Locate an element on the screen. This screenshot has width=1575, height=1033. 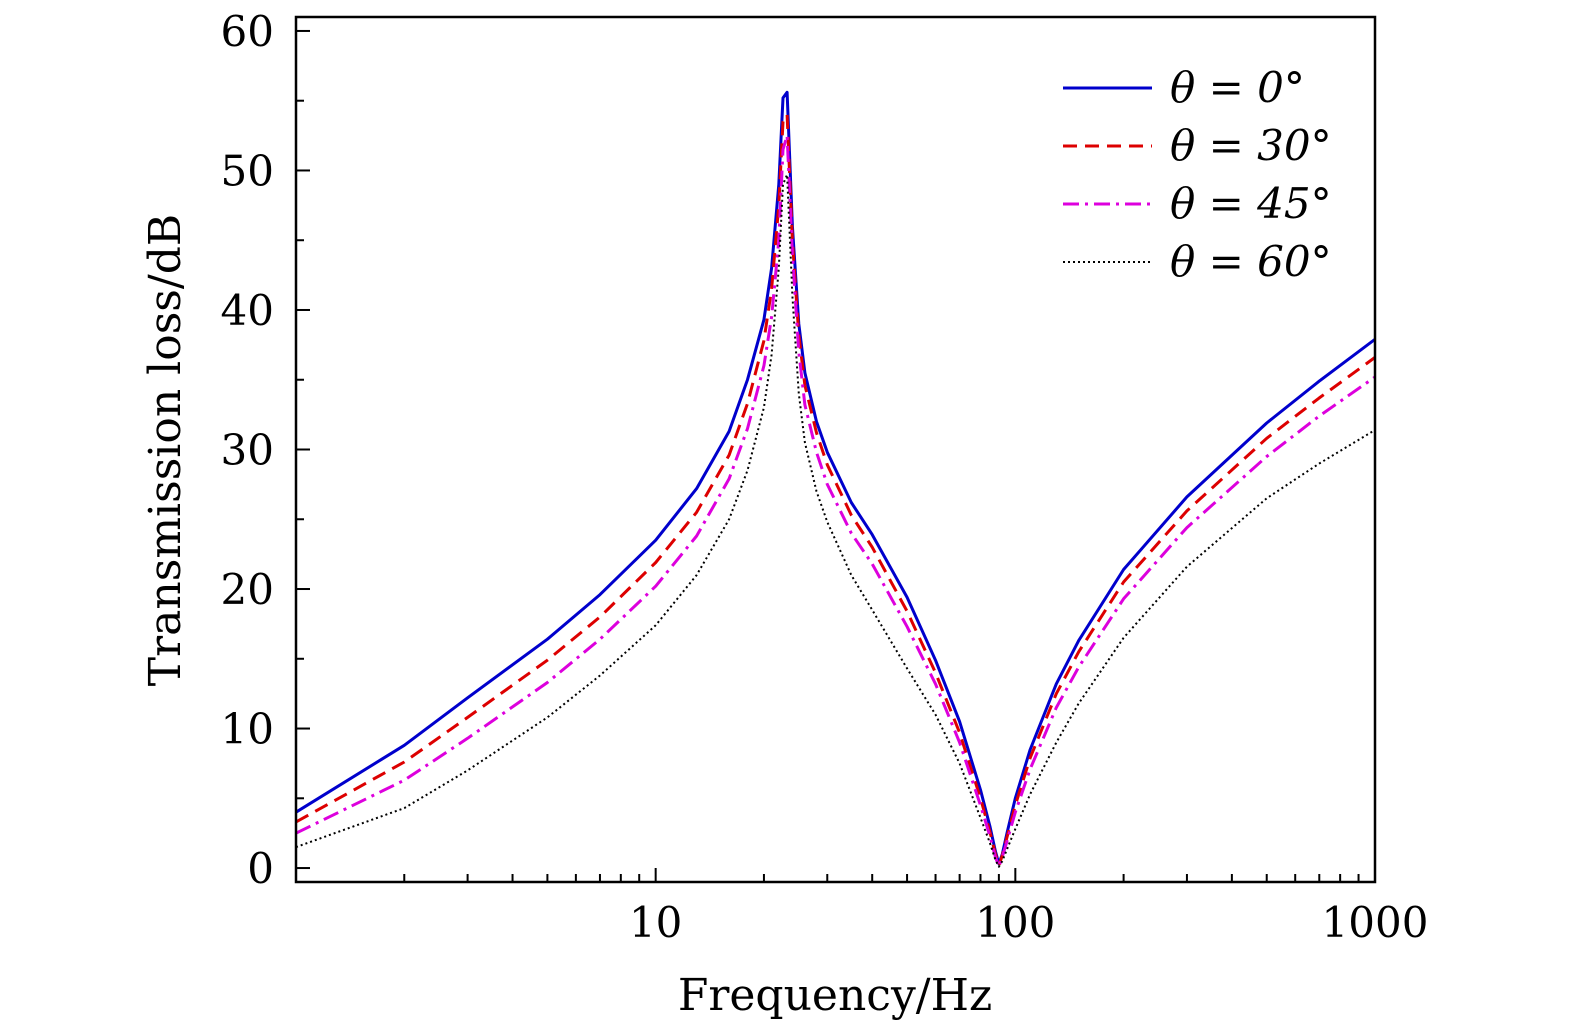
y-axis-ticks: 0 10 20 30 40 50 60 is located at coordinates (265, 450).